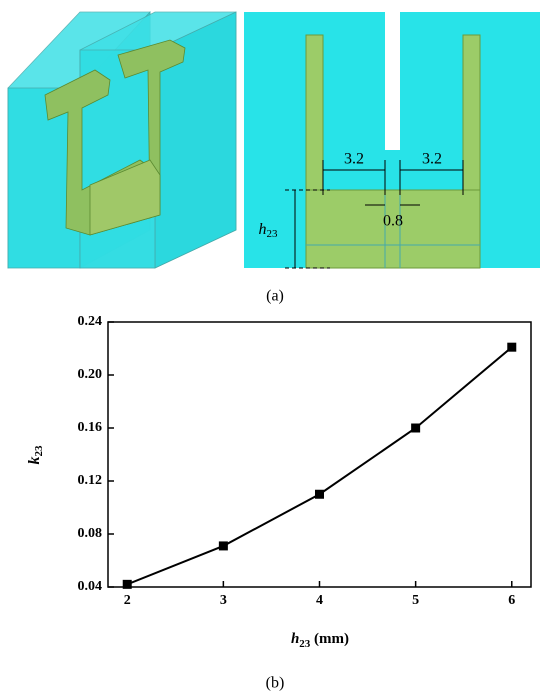 The image size is (550, 700). What do you see at coordinates (415, 600) in the screenshot?
I see `x-tick-label: 5` at bounding box center [415, 600].